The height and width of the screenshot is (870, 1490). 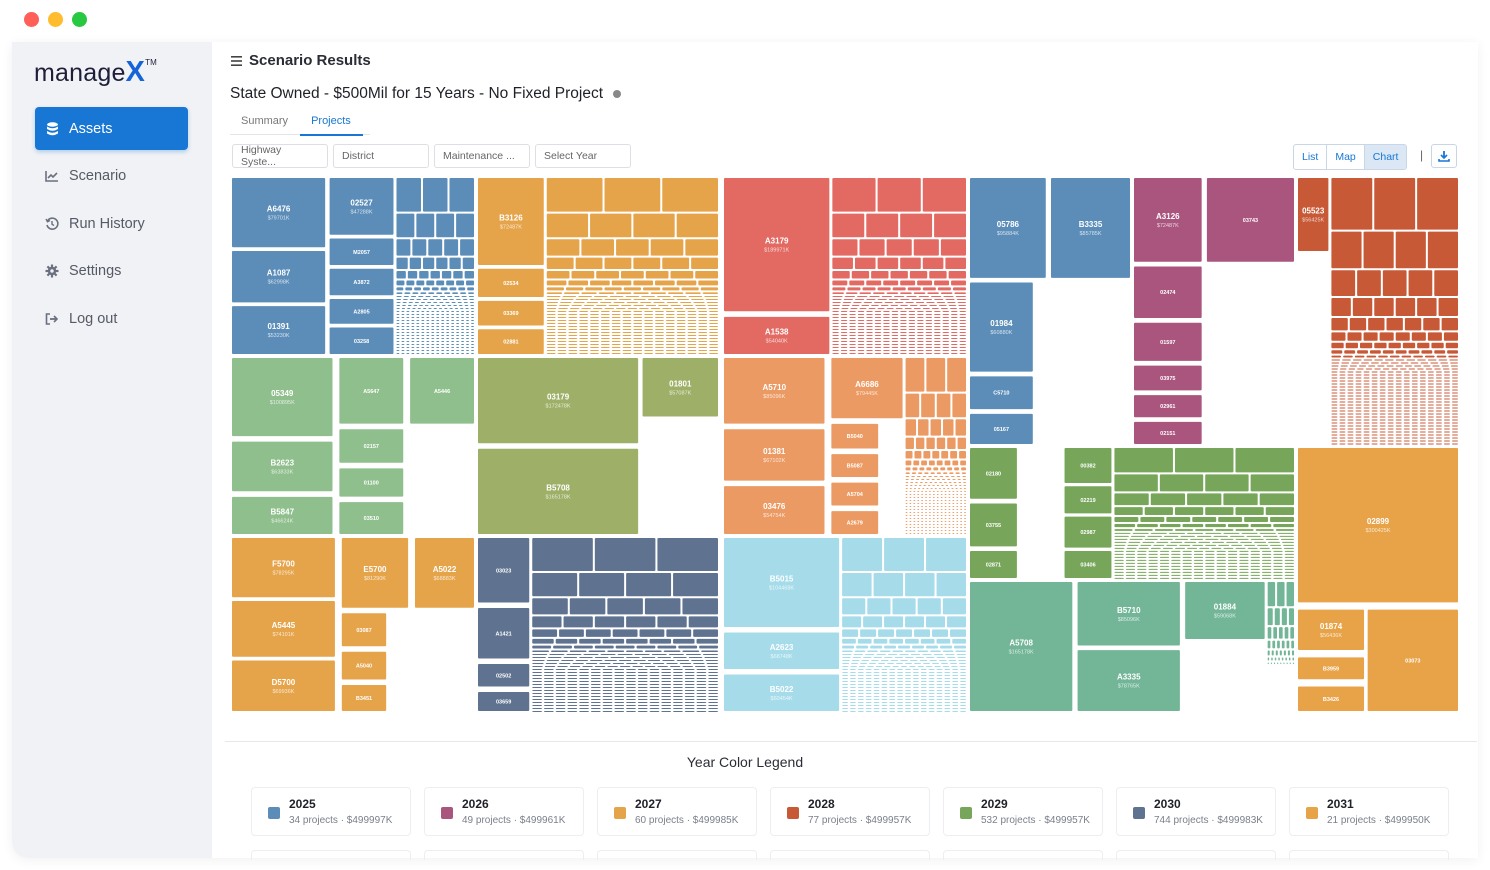 I want to click on list-view-button: List, so click(x=1311, y=157).